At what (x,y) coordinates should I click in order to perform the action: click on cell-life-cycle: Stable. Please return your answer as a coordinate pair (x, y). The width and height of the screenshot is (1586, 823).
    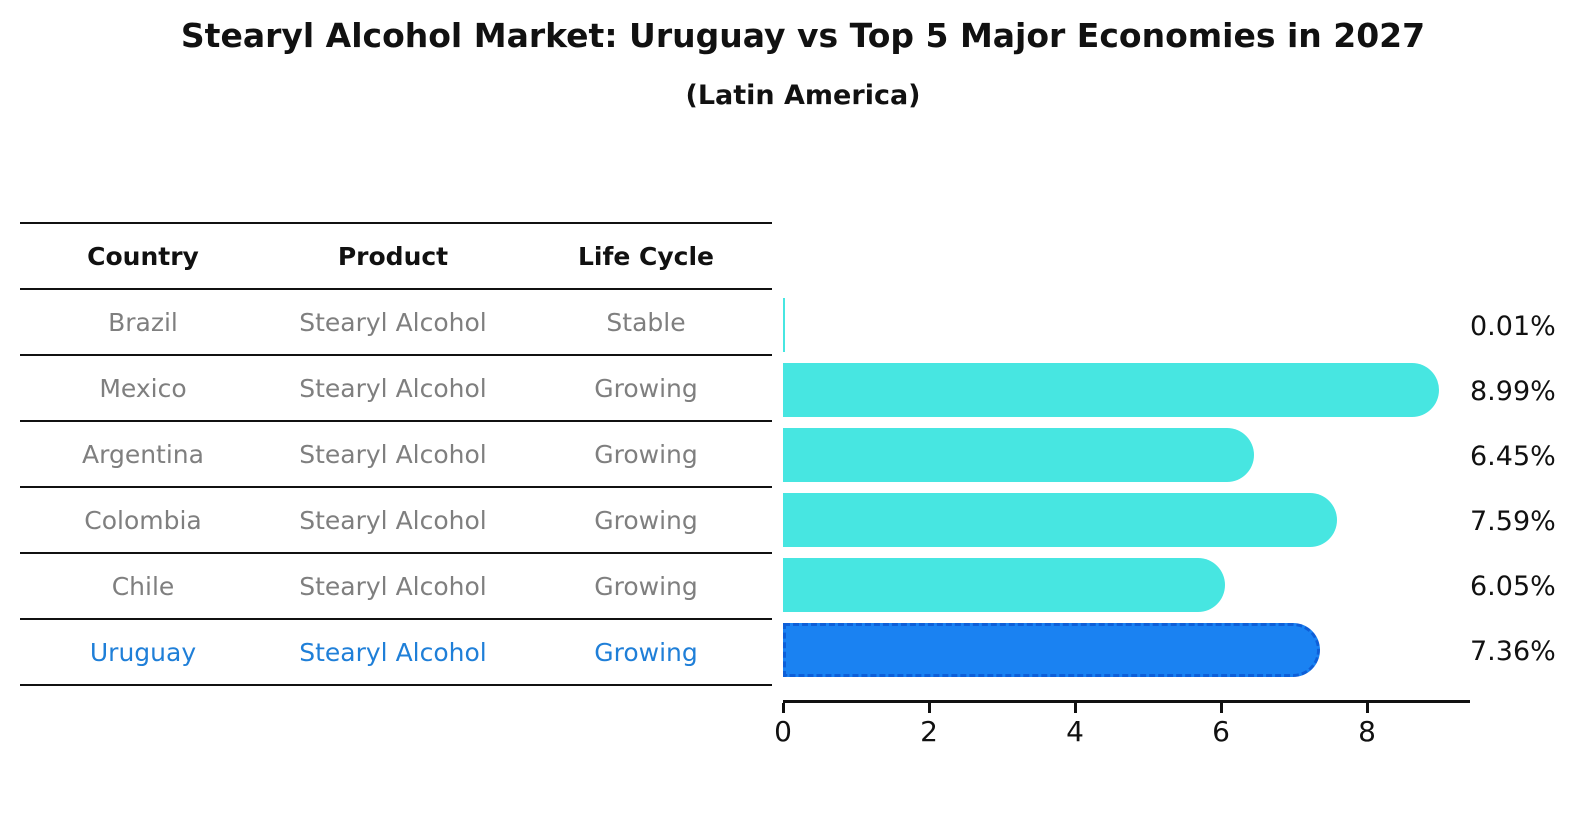
    Looking at the image, I should click on (646, 322).